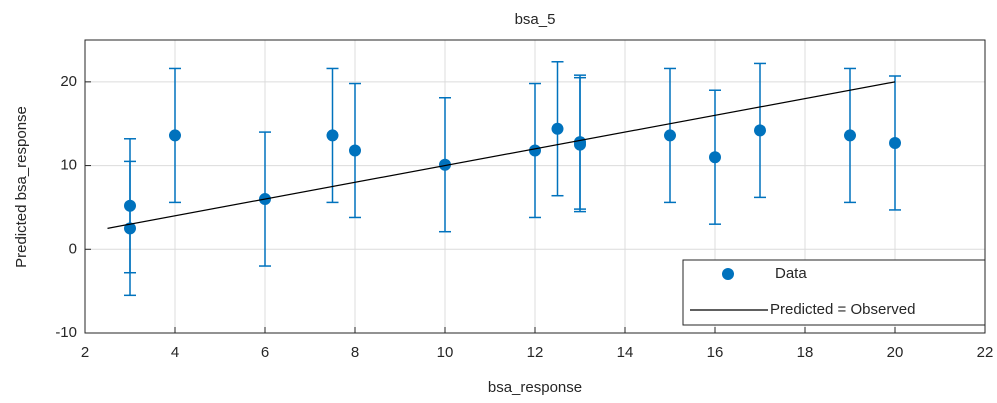 Image resolution: width=997 pixels, height=403 pixels. What do you see at coordinates (68, 165) in the screenshot?
I see `y-tick-label: 10` at bounding box center [68, 165].